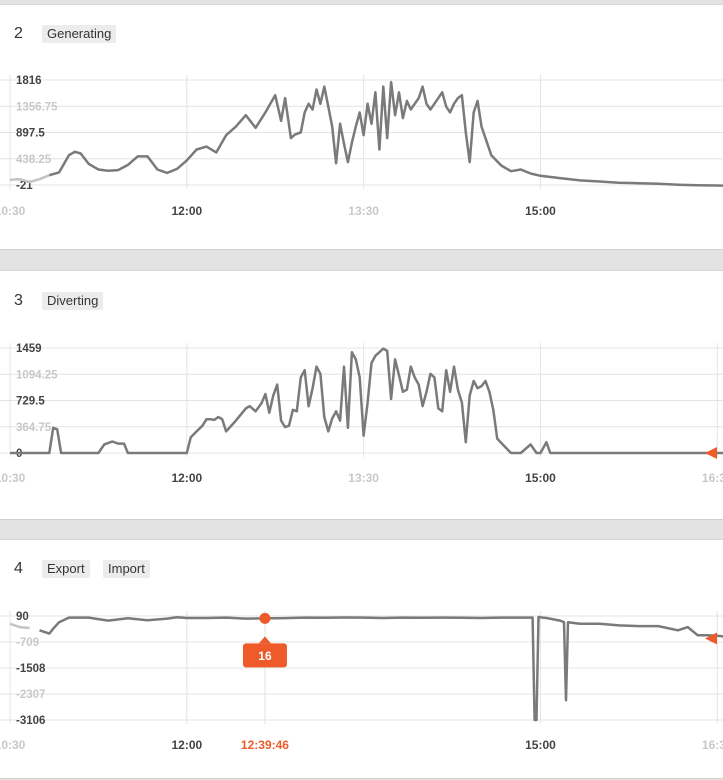 The height and width of the screenshot is (780, 723). Describe the element at coordinates (30, 402) in the screenshot. I see `y-tick-label: 729.5` at that location.